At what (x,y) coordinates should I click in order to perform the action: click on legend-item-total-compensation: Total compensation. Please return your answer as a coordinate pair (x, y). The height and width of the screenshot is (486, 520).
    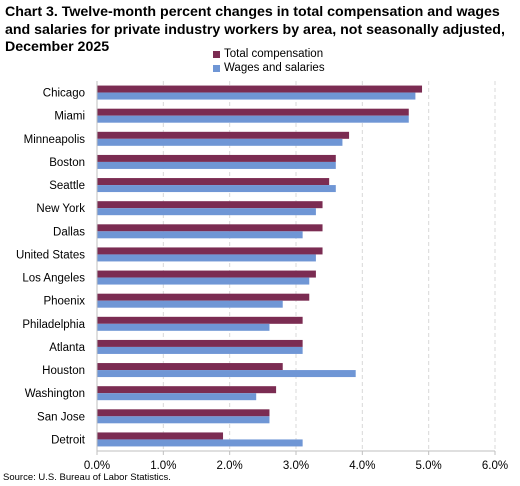
    Looking at the image, I should click on (269, 54).